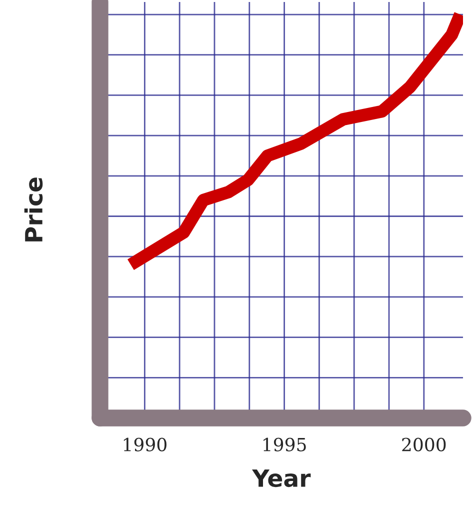 This screenshot has height=512, width=472. What do you see at coordinates (424, 445) in the screenshot?
I see `x-tick-label: 2000` at bounding box center [424, 445].